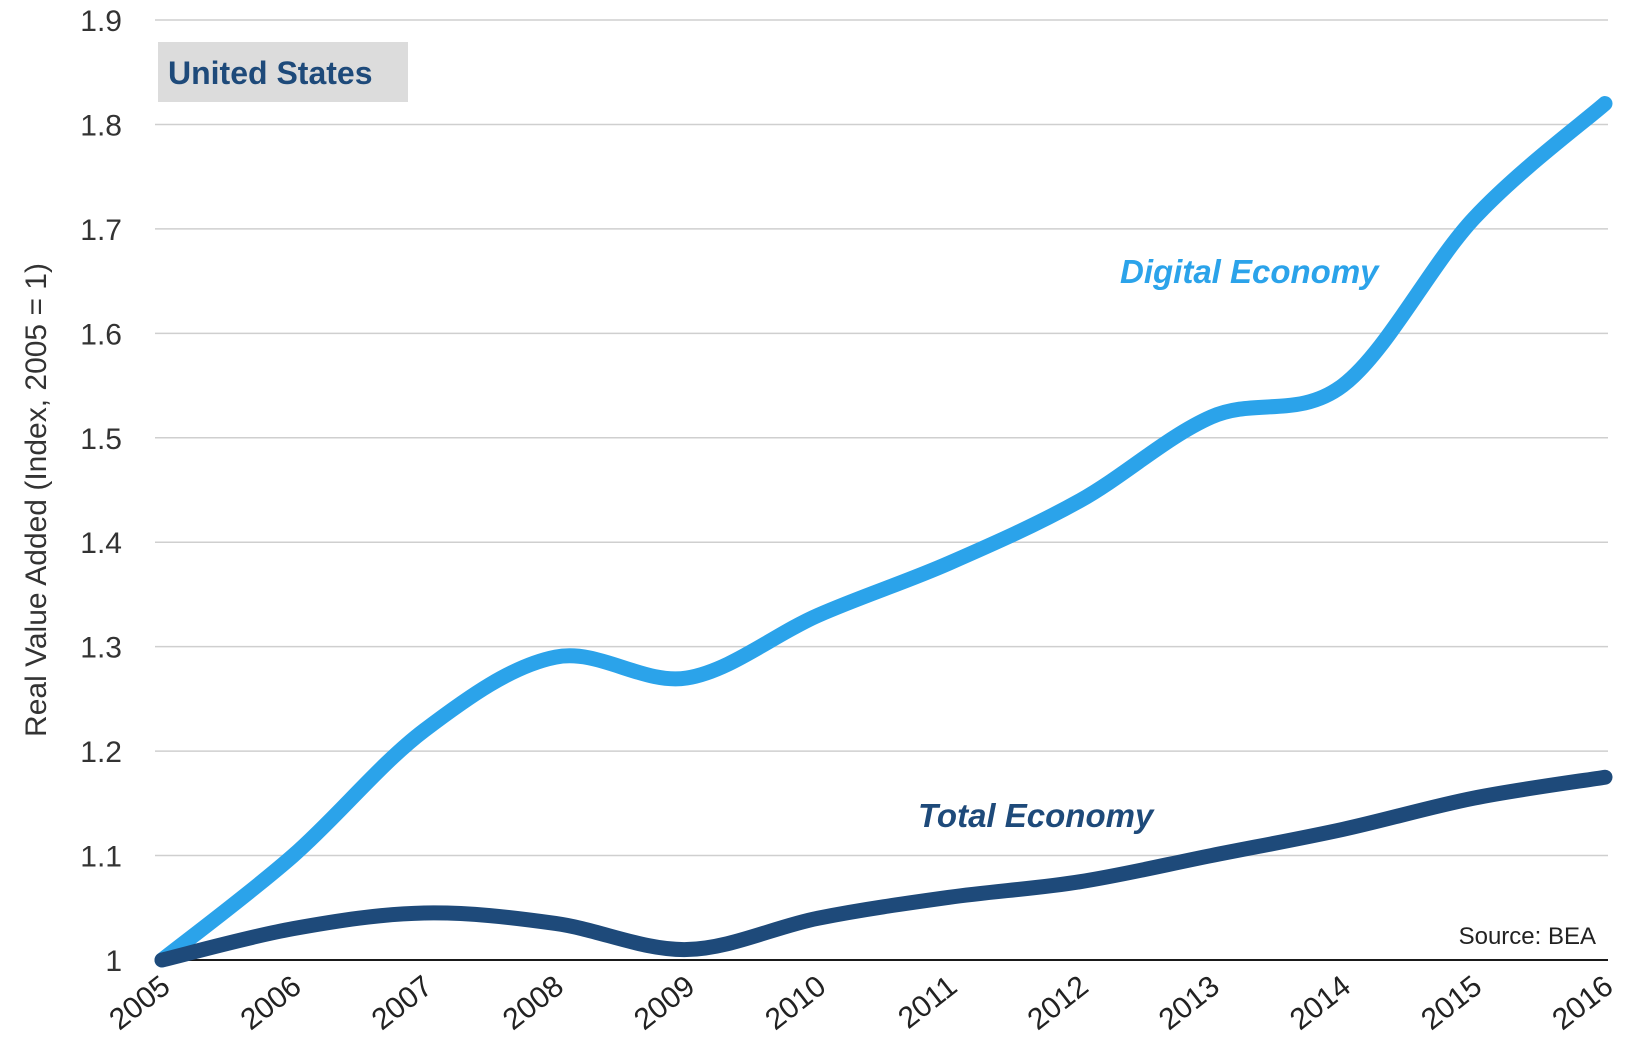 The height and width of the screenshot is (1062, 1648). What do you see at coordinates (101, 857) in the screenshot?
I see `y-tick-label: 1.1` at bounding box center [101, 857].